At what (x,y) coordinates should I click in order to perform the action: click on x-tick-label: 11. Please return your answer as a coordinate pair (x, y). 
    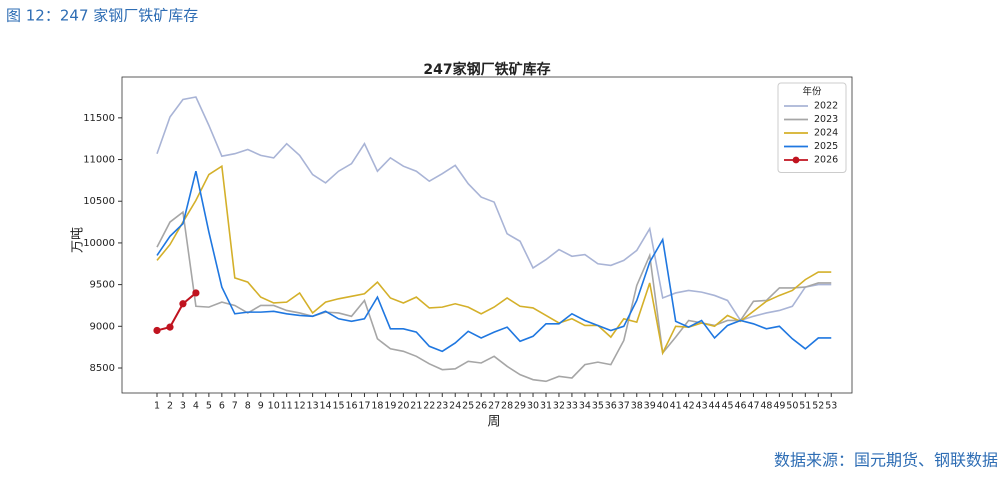
    Looking at the image, I should click on (287, 406).